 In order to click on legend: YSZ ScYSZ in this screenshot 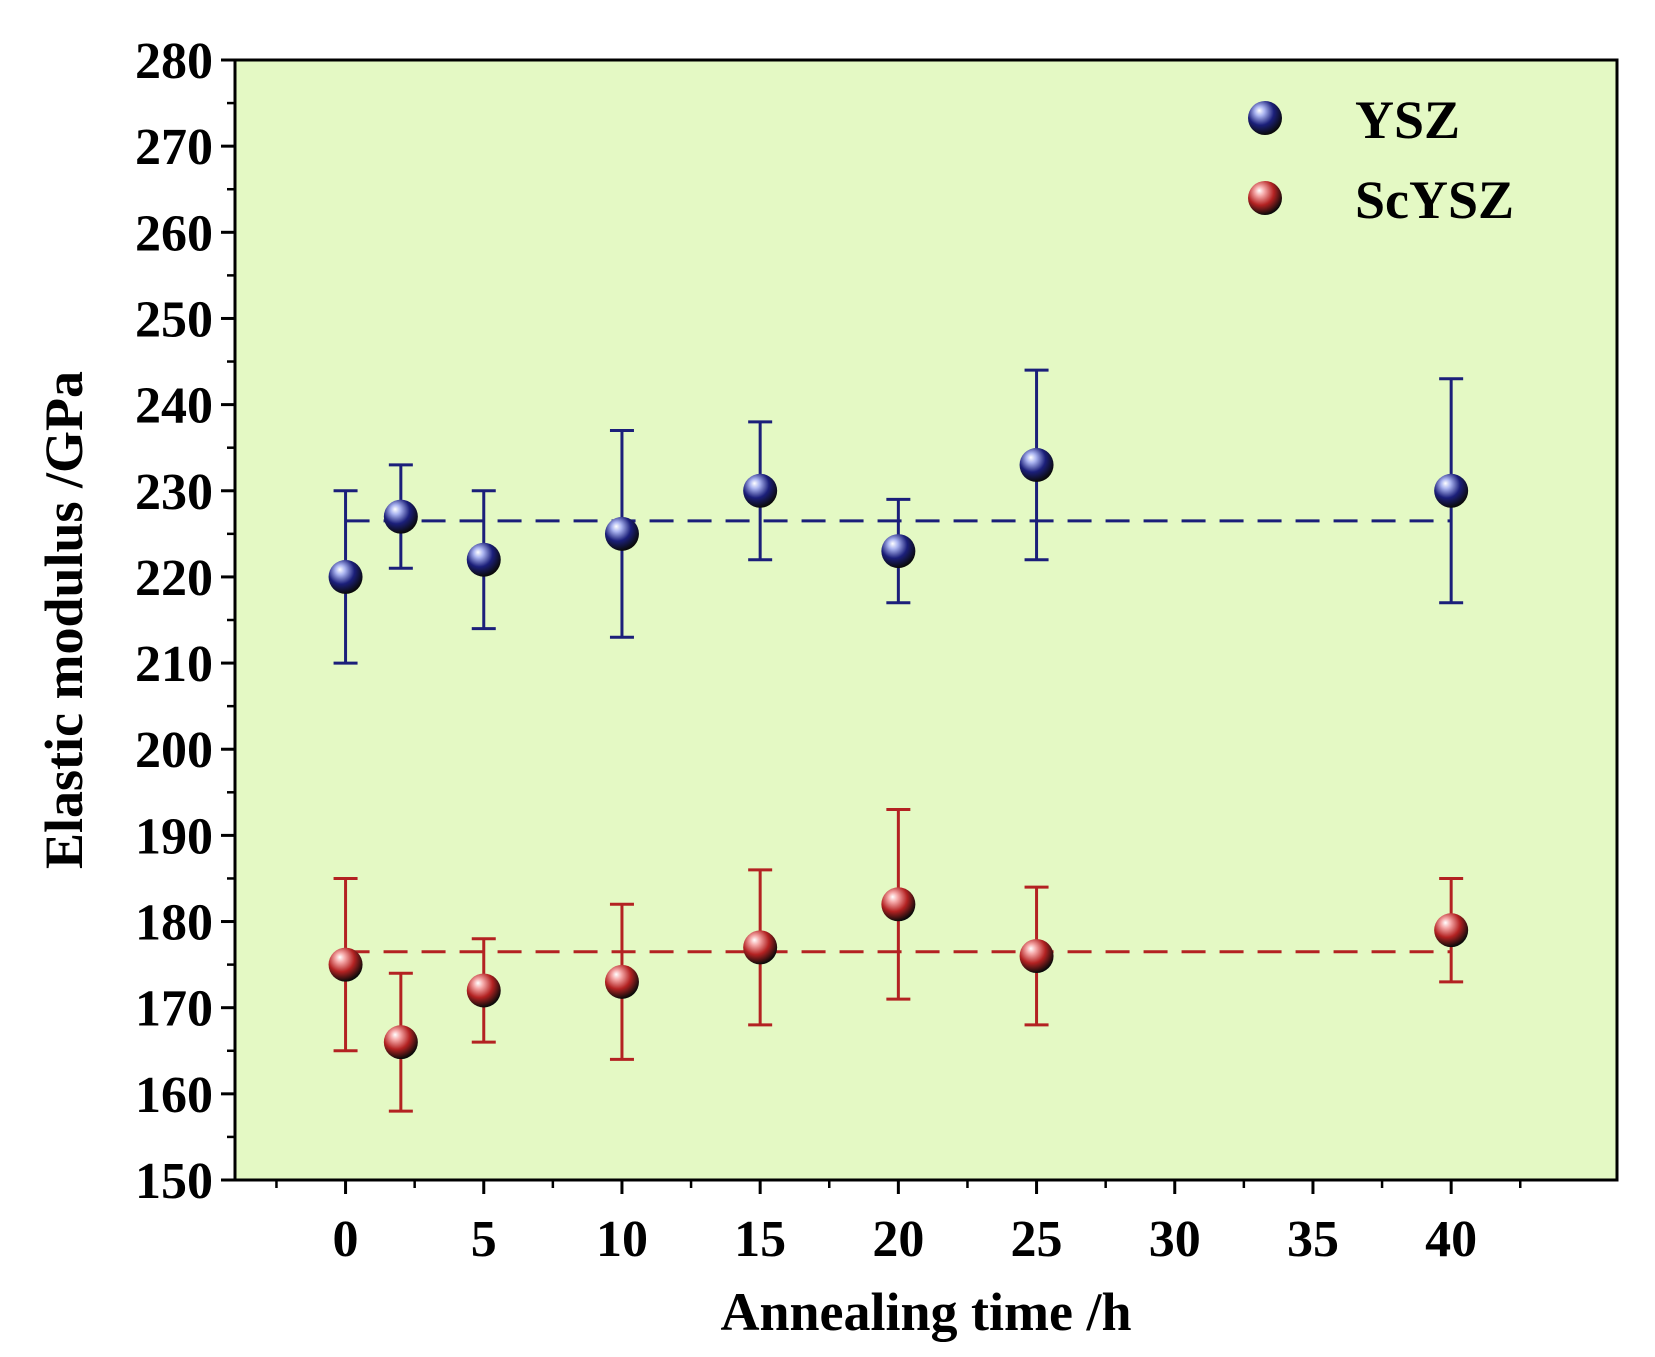, I will do `click(1381, 160)`.